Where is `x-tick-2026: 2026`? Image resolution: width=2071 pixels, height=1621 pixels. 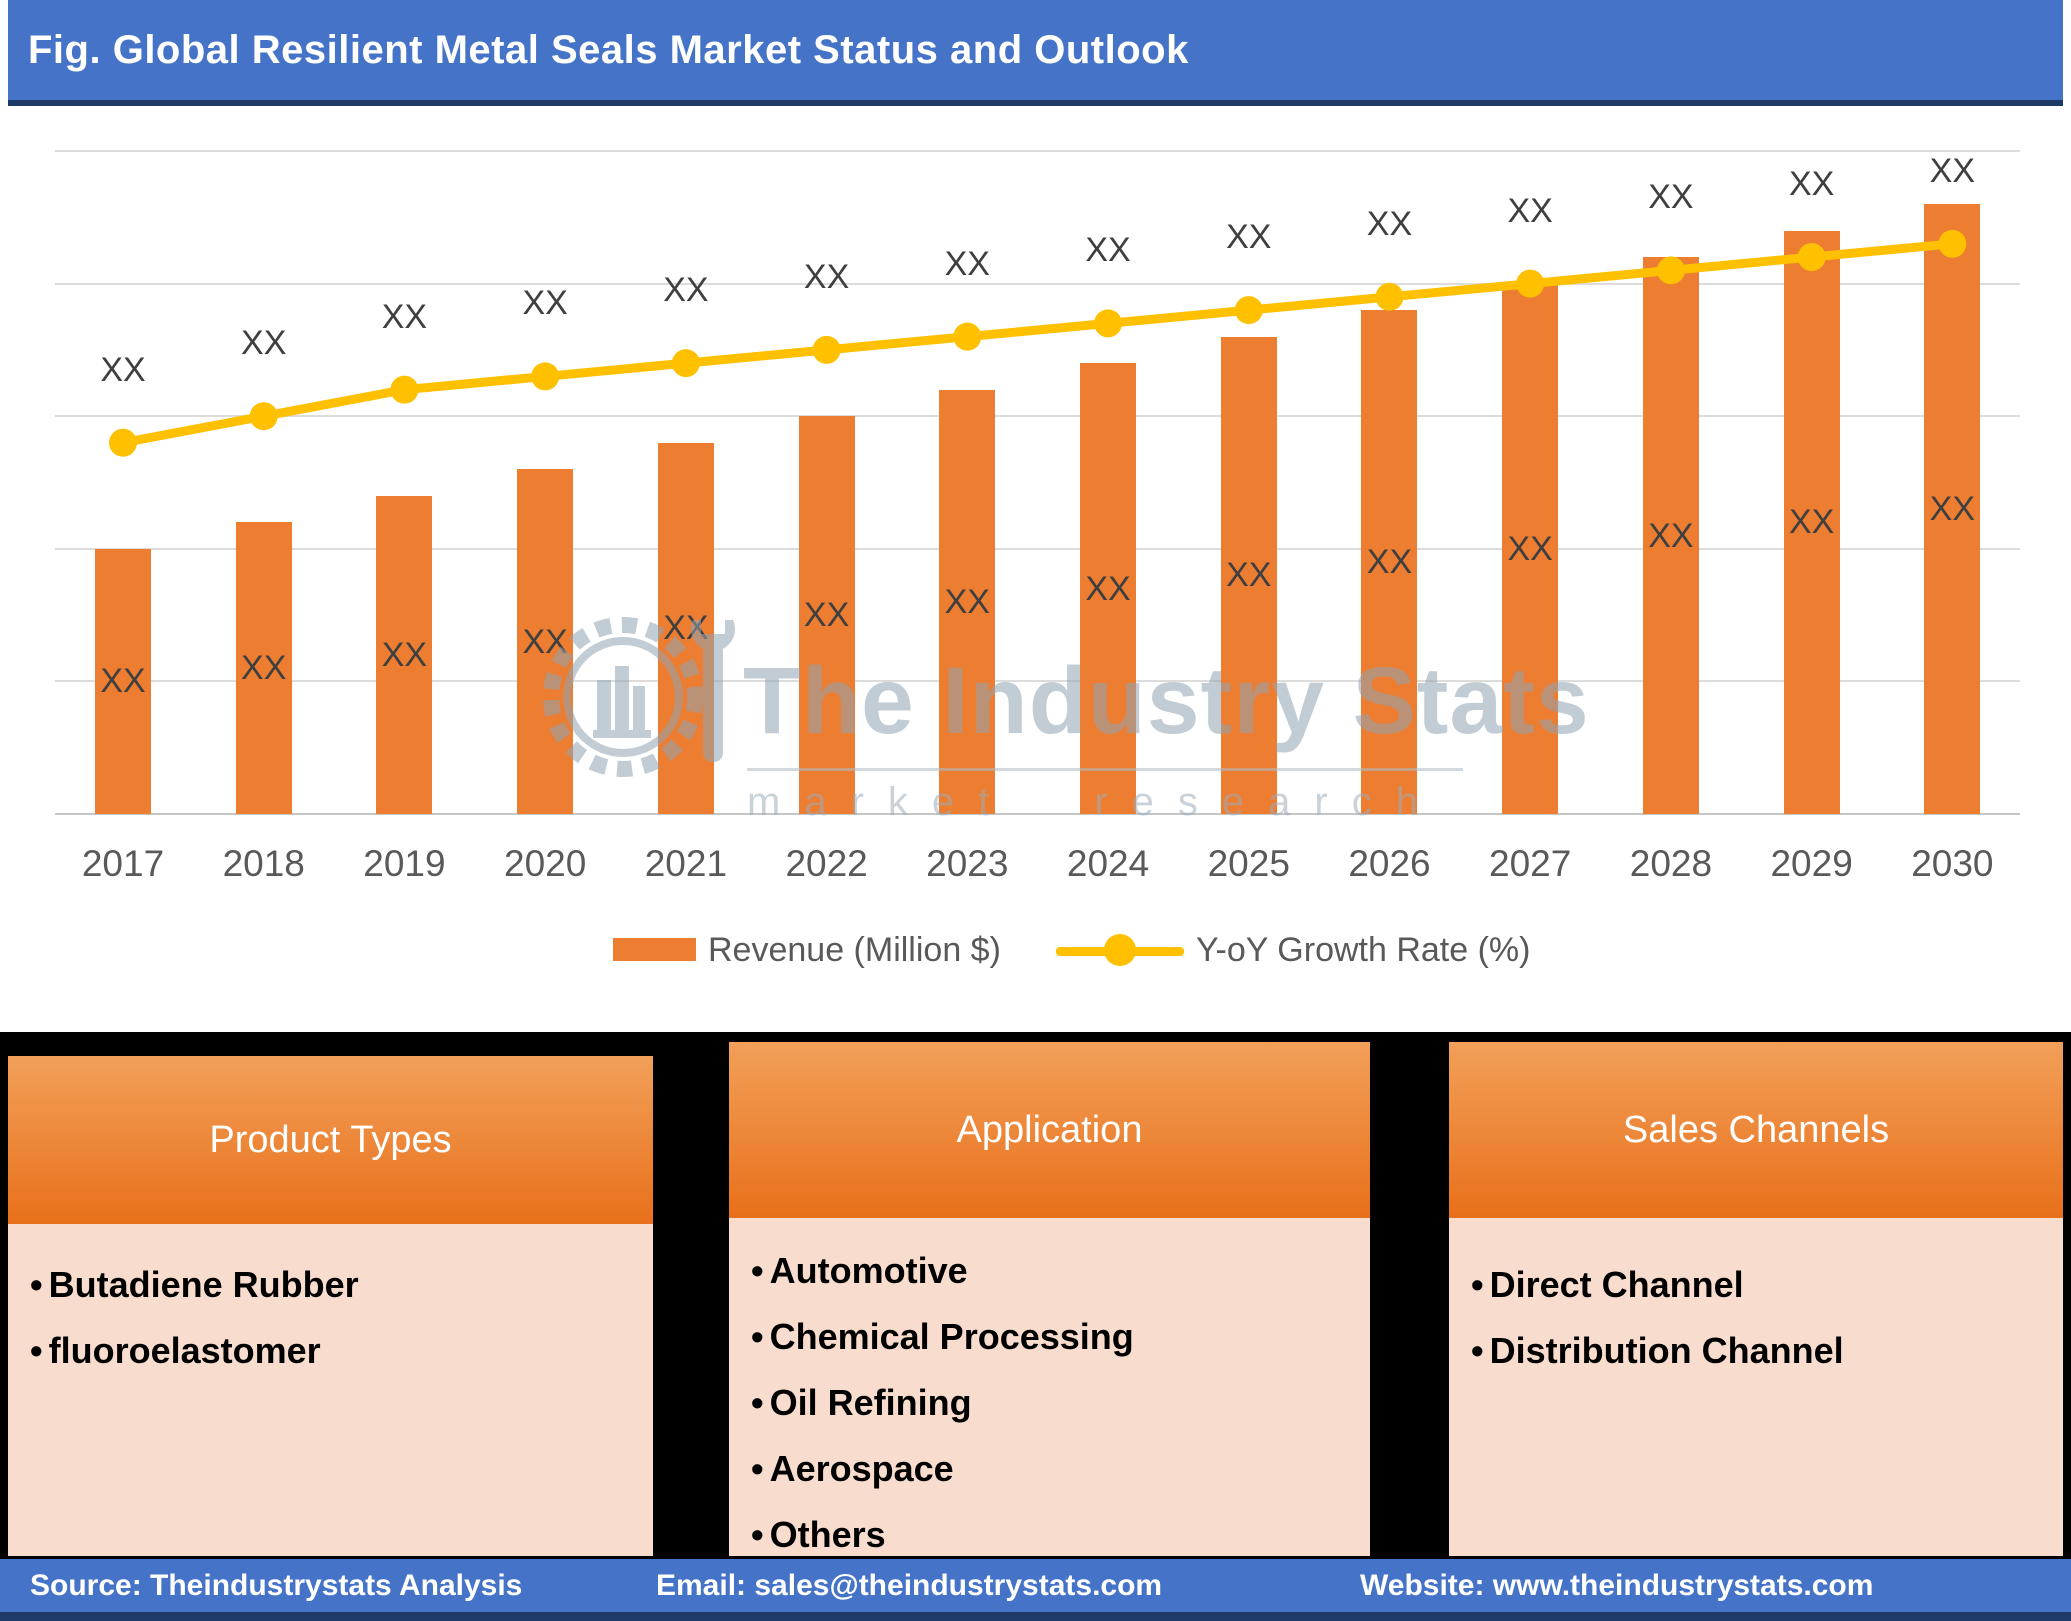 x-tick-2026: 2026 is located at coordinates (1389, 863).